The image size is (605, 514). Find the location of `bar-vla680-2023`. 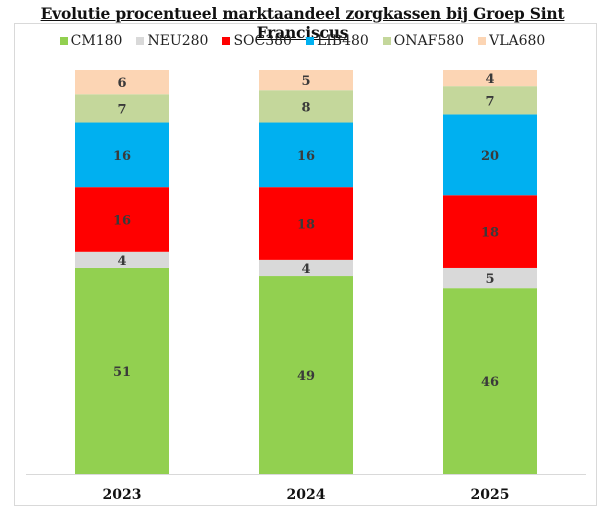

bar-vla680-2023 is located at coordinates (122, 82).